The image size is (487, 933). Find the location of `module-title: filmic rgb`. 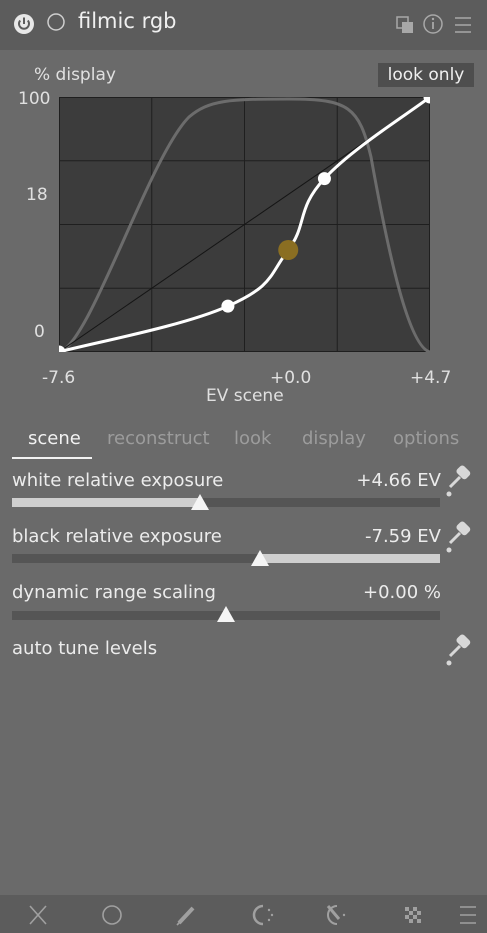

module-title: filmic rgb is located at coordinates (127, 21).